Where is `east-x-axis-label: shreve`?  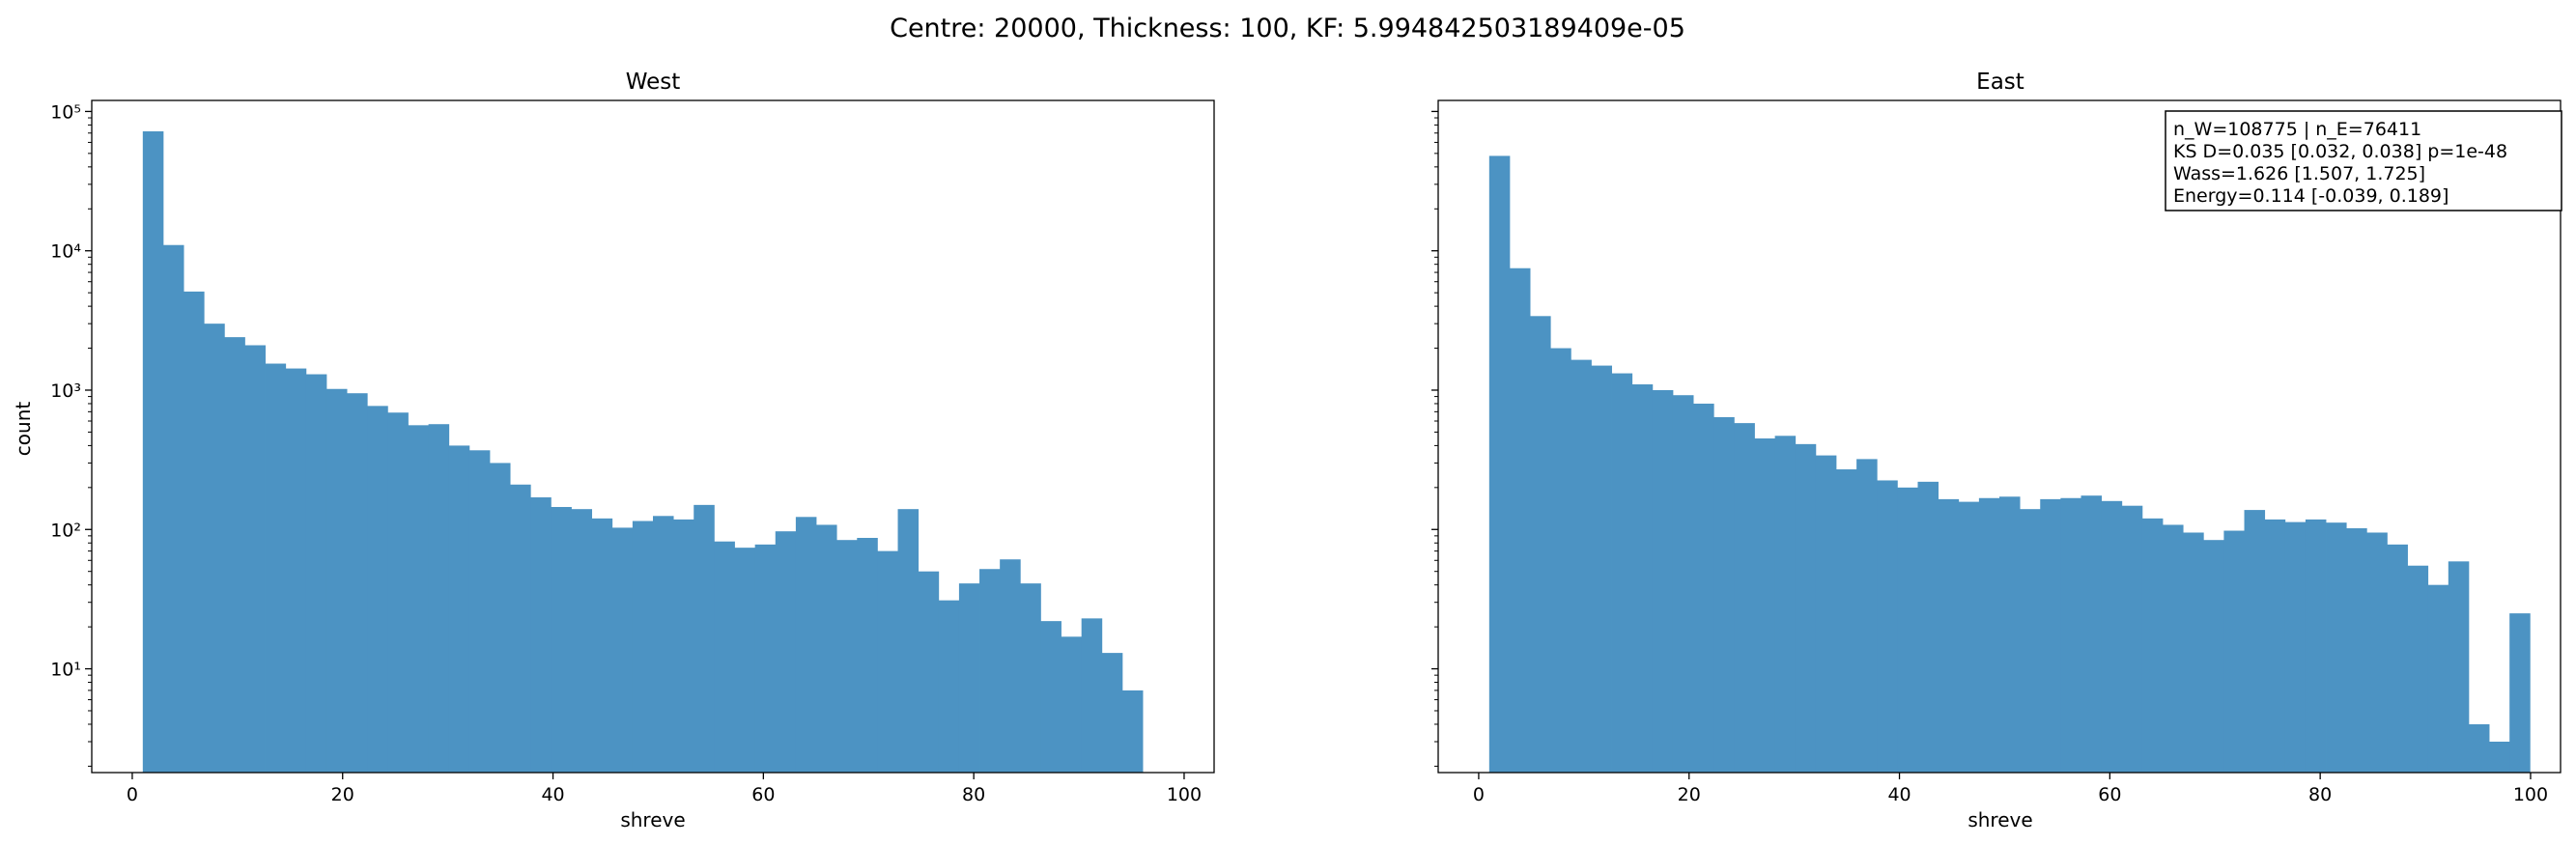
east-x-axis-label: shreve is located at coordinates (1999, 819).